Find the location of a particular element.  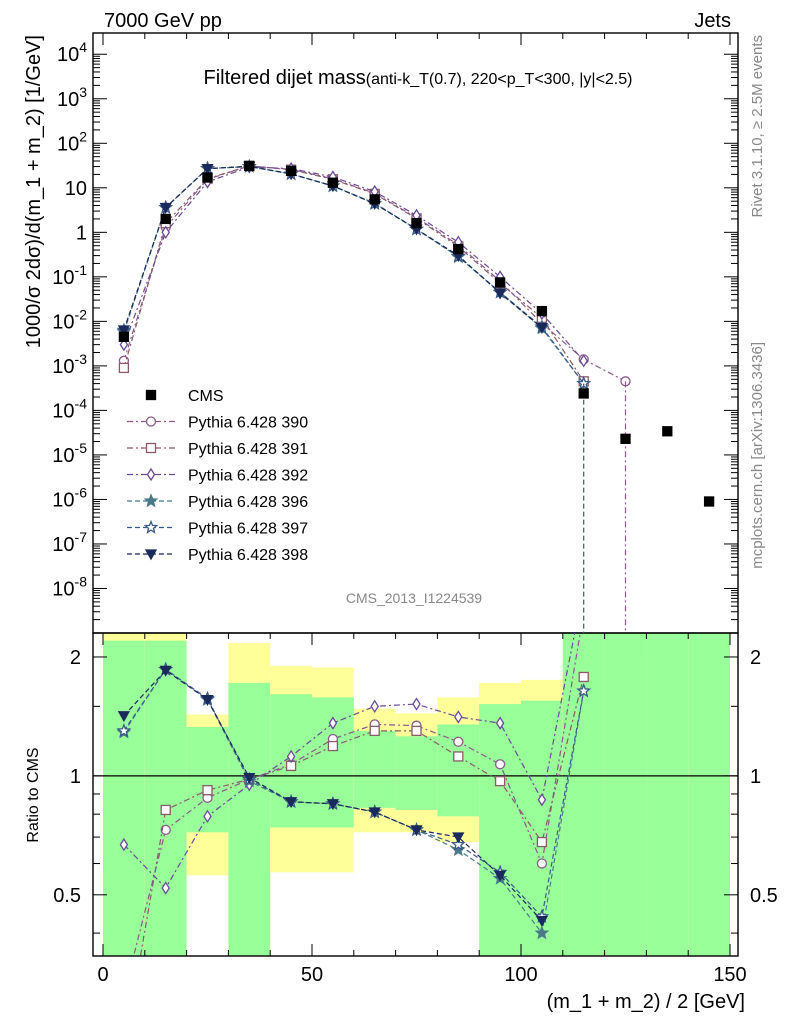

y-tick-label: 10 is located at coordinates (76, 189).